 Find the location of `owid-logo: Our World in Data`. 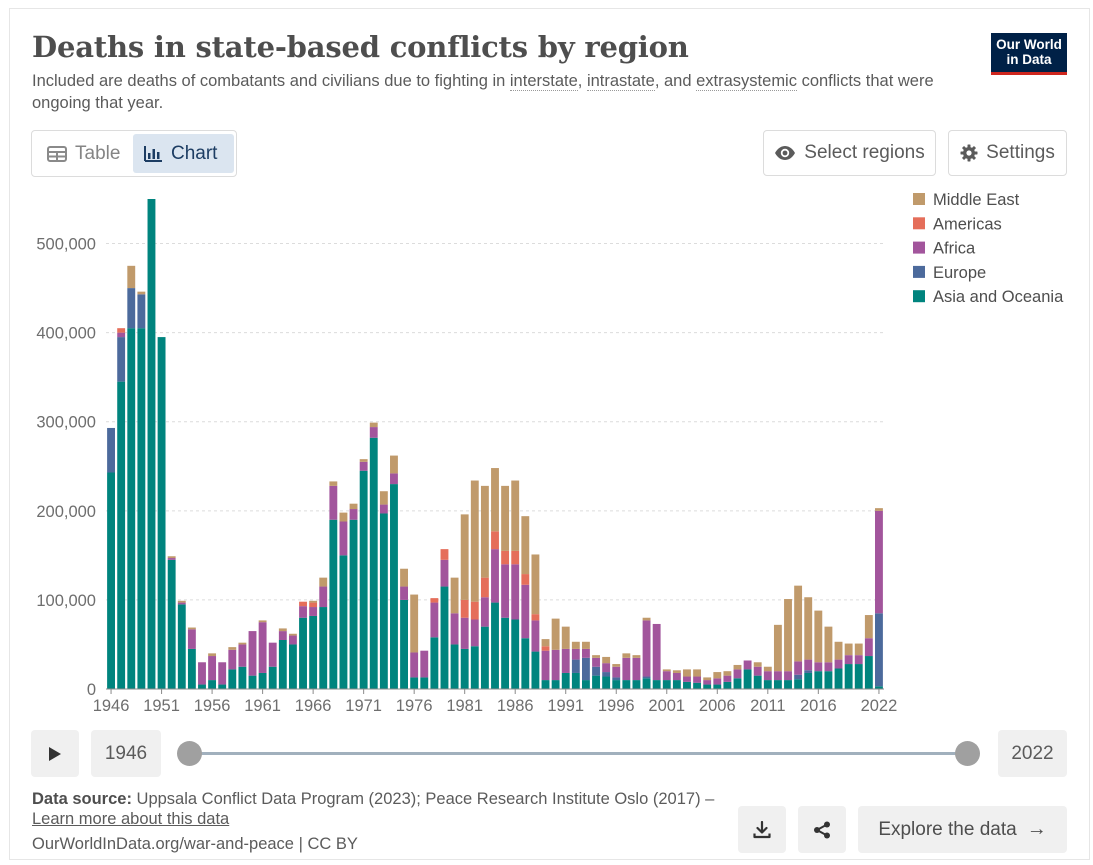

owid-logo: Our World in Data is located at coordinates (1029, 54).